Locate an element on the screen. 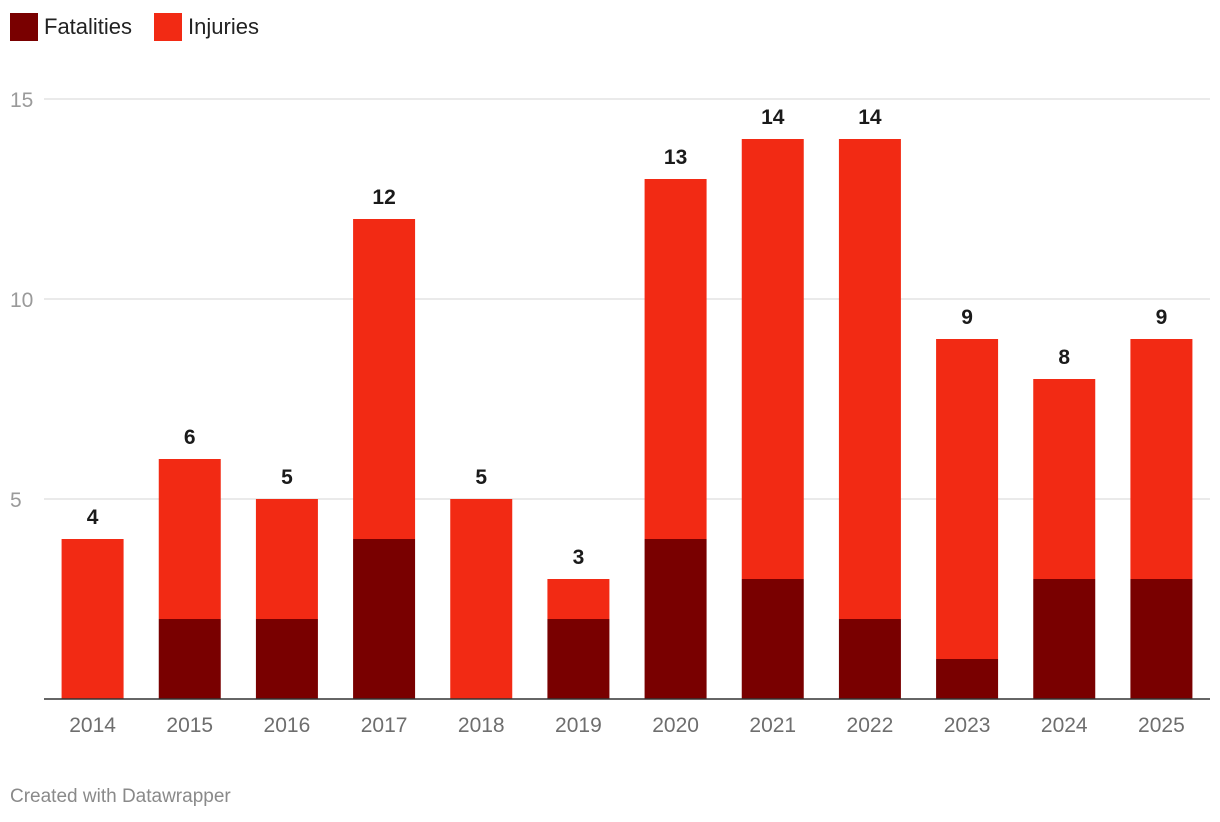 This screenshot has width=1220, height=822. x-tick-label-2014: 2014 is located at coordinates (92, 725).